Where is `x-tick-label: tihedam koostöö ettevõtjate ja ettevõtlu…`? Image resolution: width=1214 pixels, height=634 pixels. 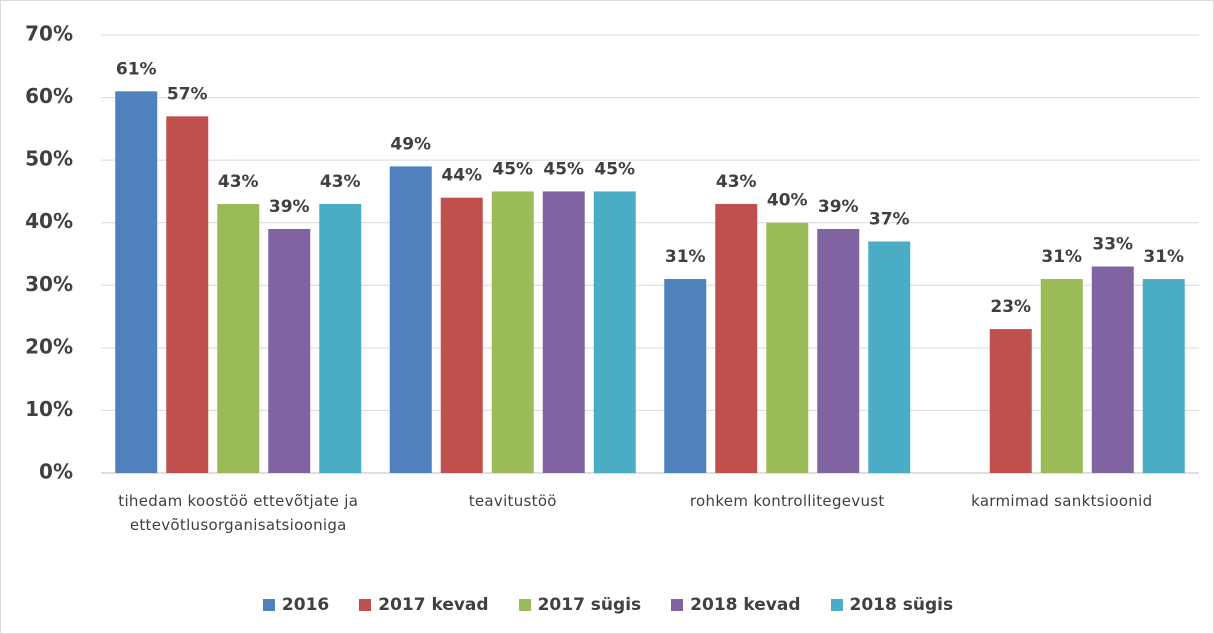 x-tick-label: tihedam koostöö ettevõtjate ja ettevõtlu… is located at coordinates (238, 513).